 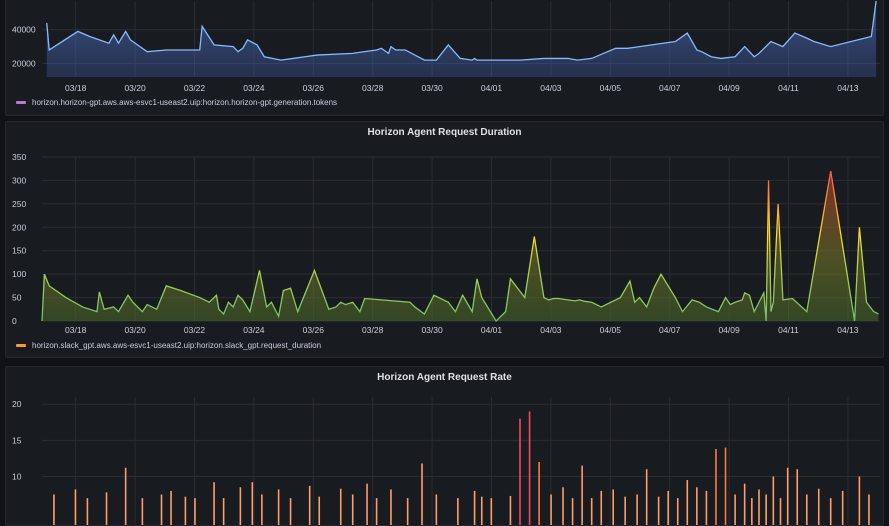 What do you see at coordinates (17, 476) in the screenshot?
I see `y-tick-label: 10` at bounding box center [17, 476].